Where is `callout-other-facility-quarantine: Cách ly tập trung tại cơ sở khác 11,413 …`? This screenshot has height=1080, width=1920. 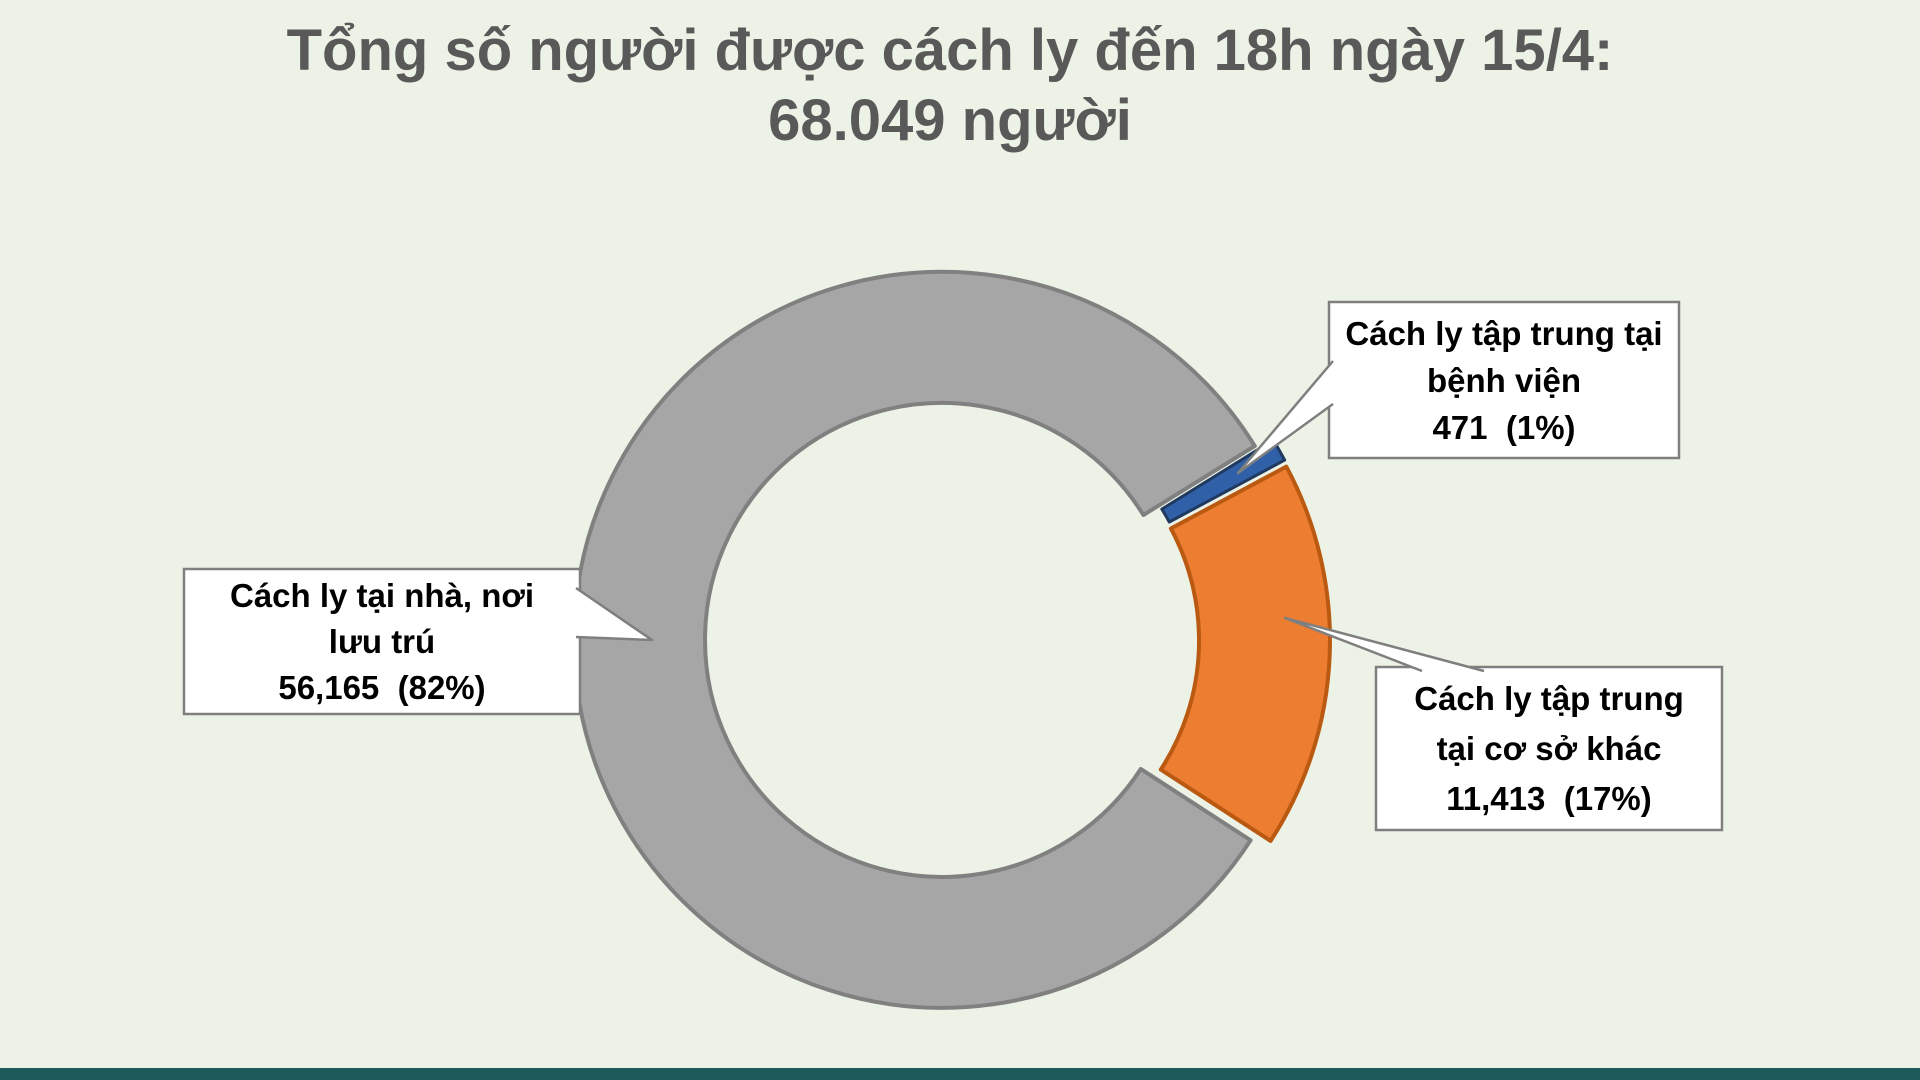
callout-other-facility-quarantine: Cách ly tập trung tại cơ sở khác 11,413 … is located at coordinates (1549, 748).